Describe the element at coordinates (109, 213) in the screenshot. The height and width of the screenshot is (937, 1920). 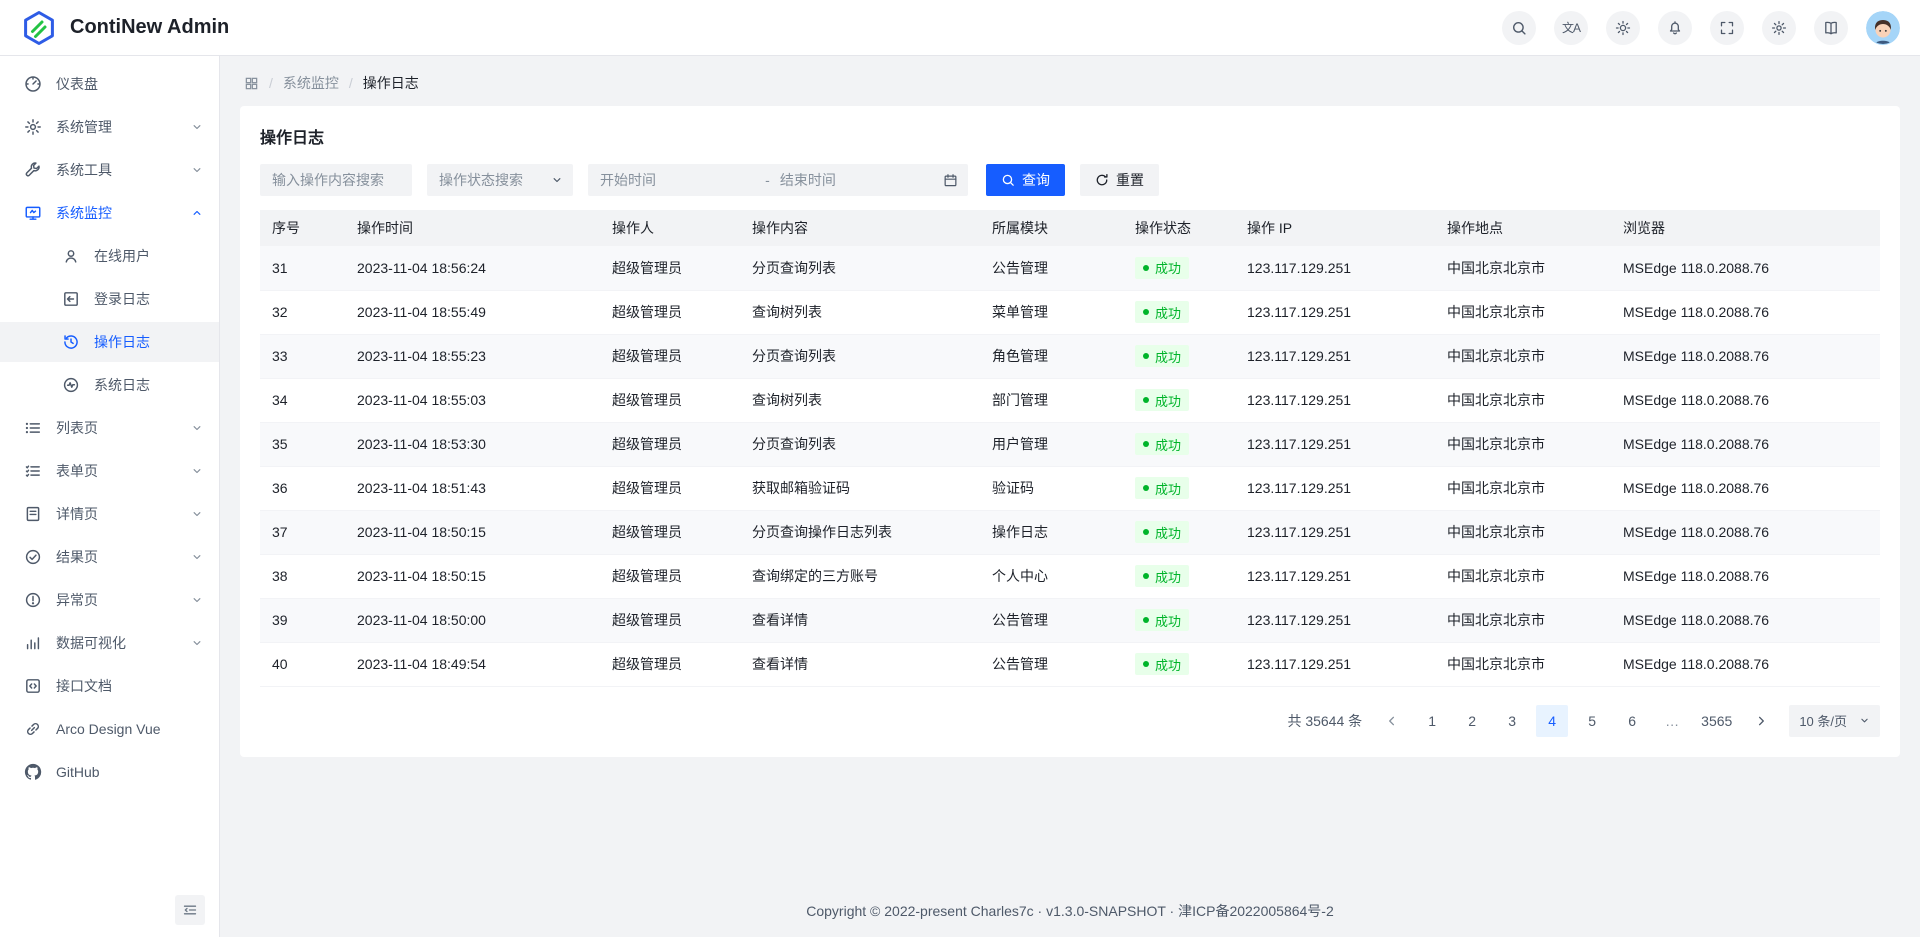
I see `sidebar-item-system-monitor: 系统监控` at that location.